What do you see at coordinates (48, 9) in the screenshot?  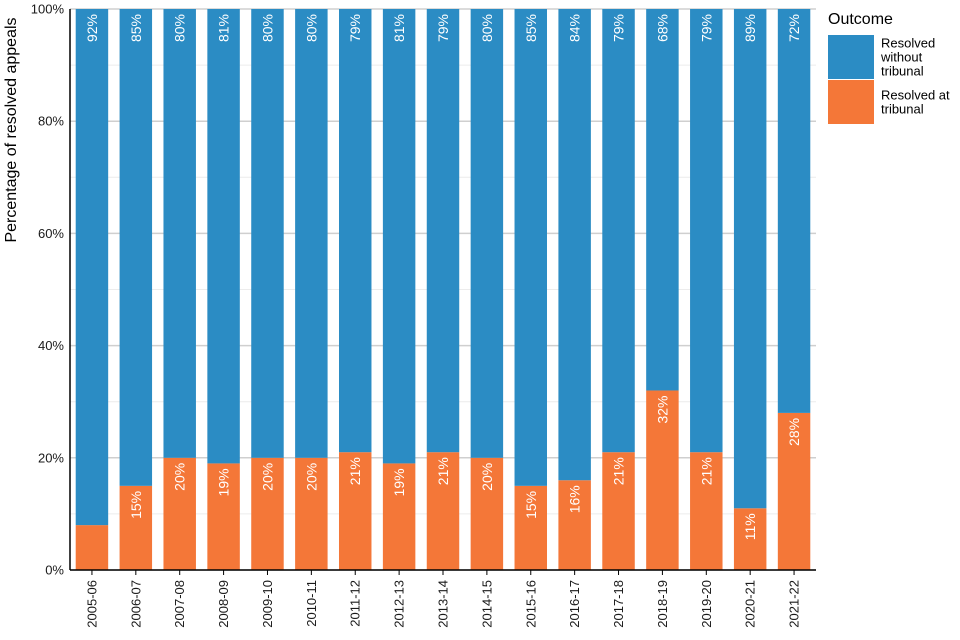 I see `y-tick-label: 100%` at bounding box center [48, 9].